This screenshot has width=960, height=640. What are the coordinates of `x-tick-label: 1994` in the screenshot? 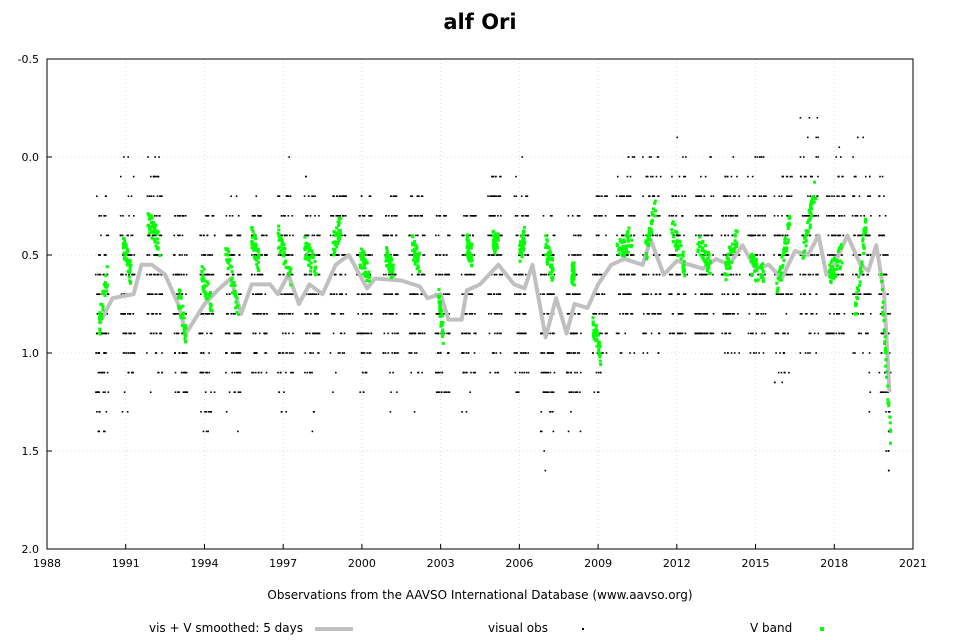 It's located at (204, 563).